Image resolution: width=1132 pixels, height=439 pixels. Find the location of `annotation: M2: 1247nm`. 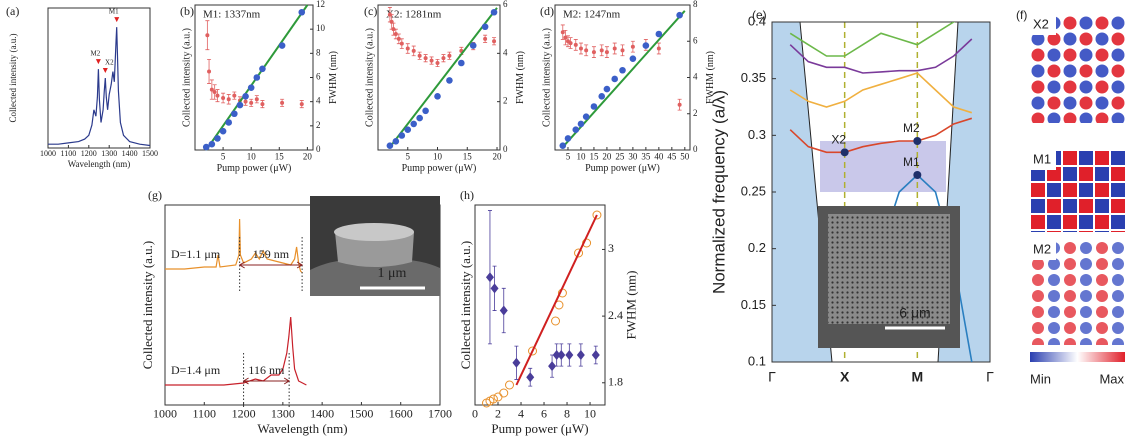

annotation: M2: 1247nm is located at coordinates (592, 15).